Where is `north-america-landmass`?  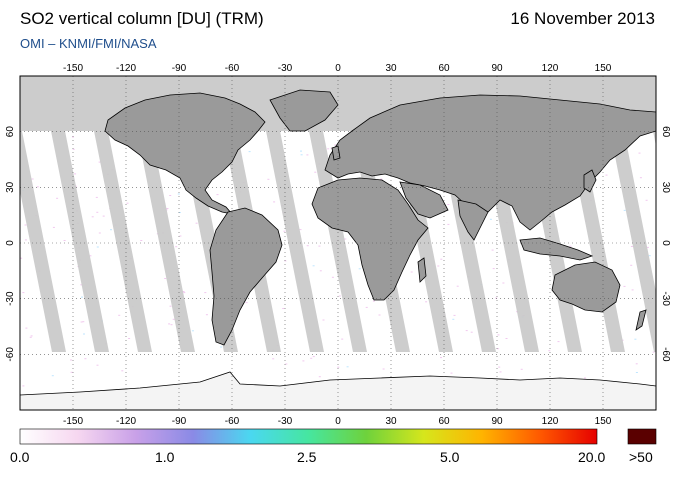
north-america-landmass is located at coordinates (185, 153).